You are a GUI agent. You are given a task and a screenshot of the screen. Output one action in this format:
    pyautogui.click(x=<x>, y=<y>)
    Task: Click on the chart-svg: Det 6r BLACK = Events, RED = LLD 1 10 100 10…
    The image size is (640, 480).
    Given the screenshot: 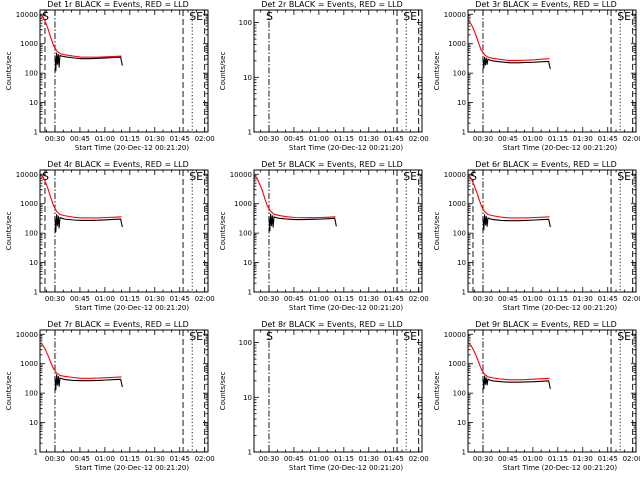 What is the action you would take?
    pyautogui.click(x=536, y=236)
    